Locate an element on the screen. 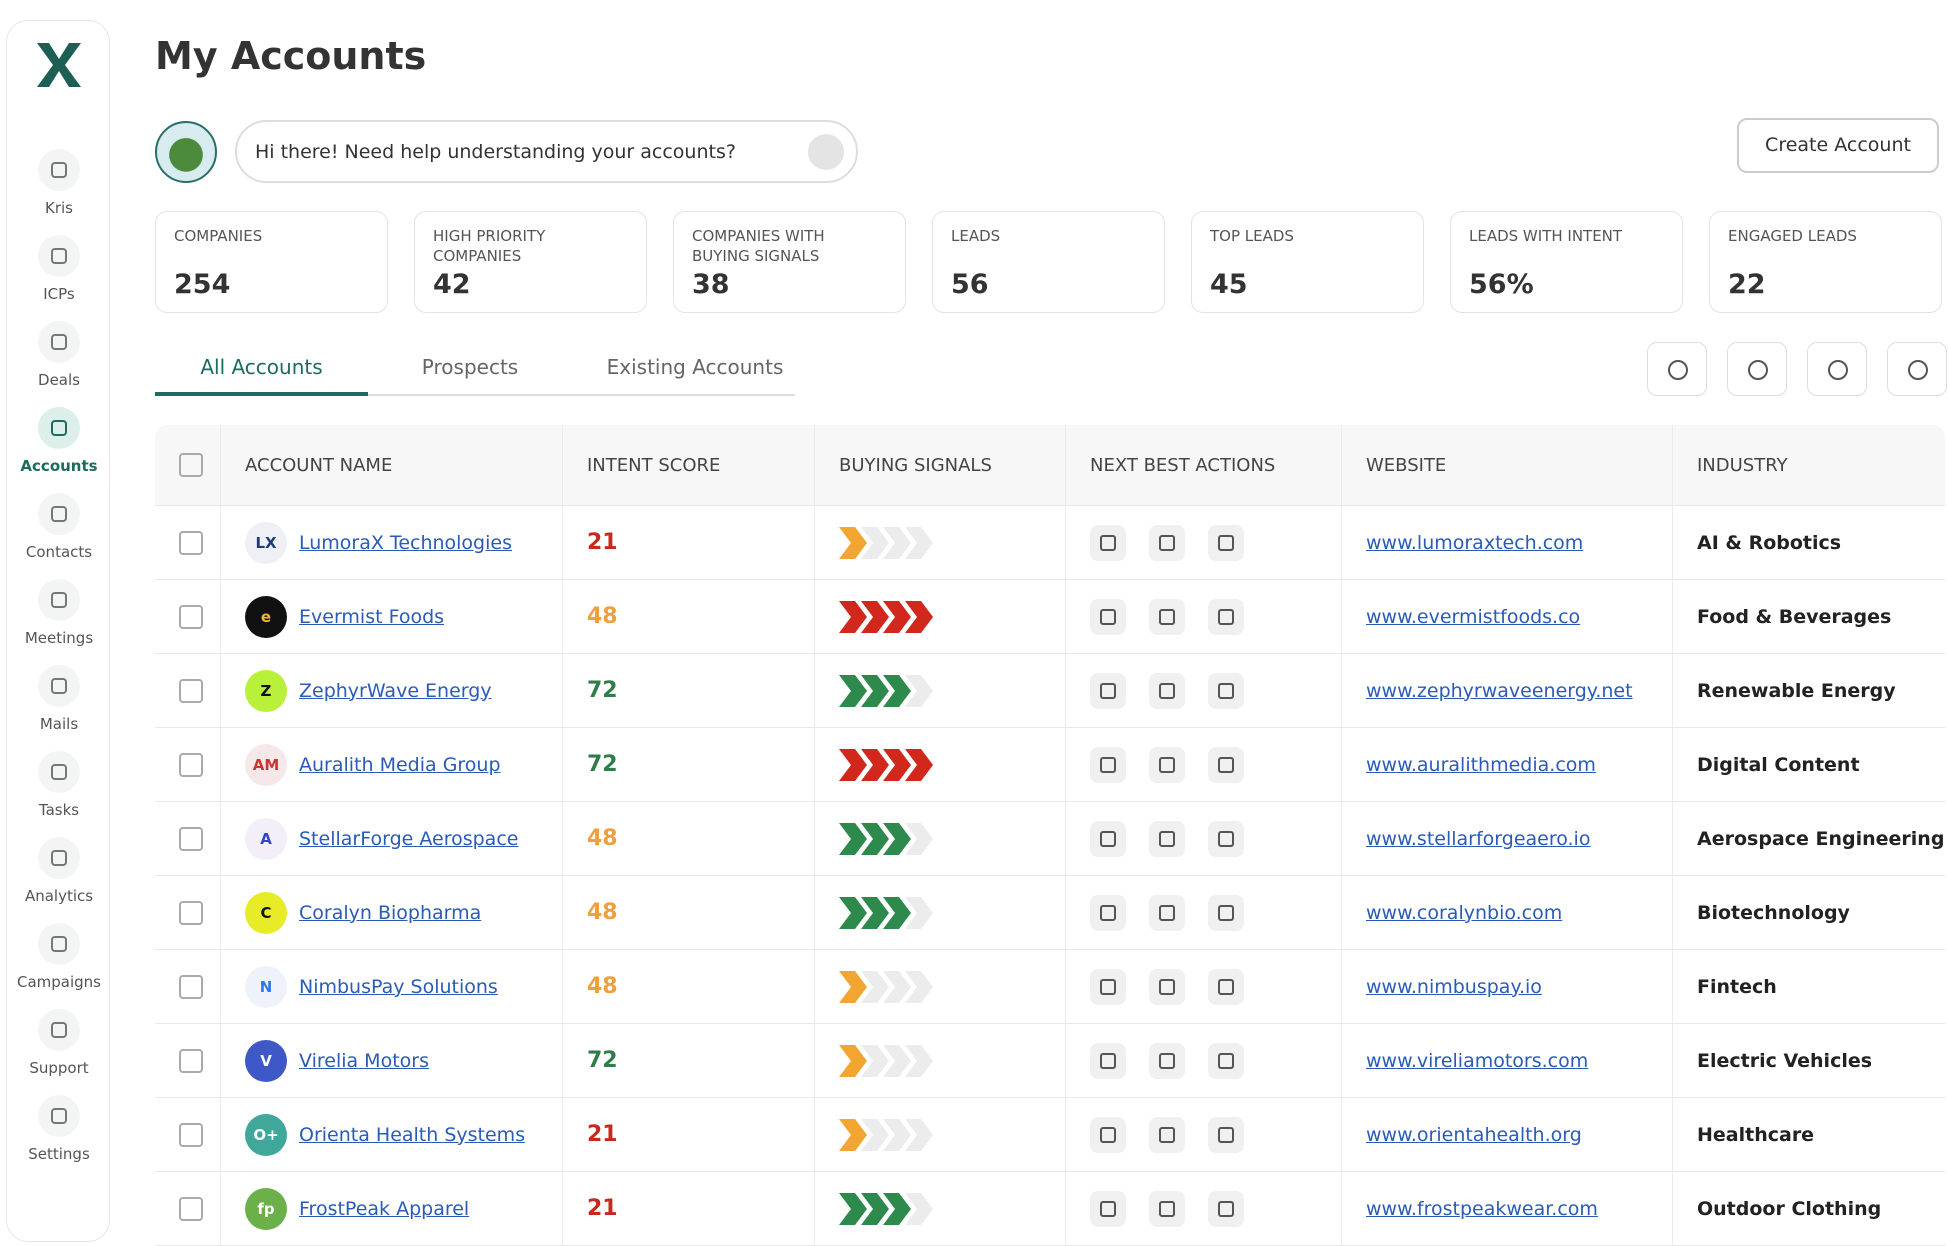  website-link: www.vireliamotors.com is located at coordinates (1477, 1060).